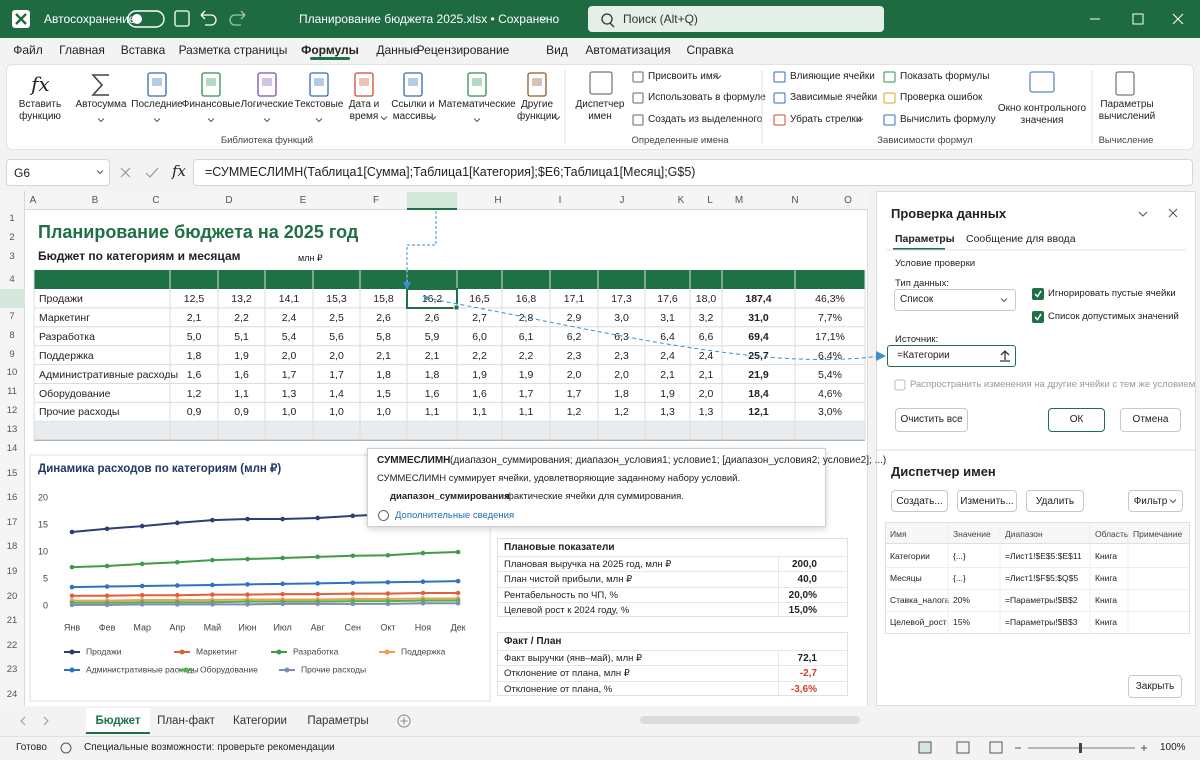 Image resolution: width=1200 pixels, height=760 pixels. What do you see at coordinates (1155, 501) in the screenshot?
I see `name-manager-button: Фильтр` at bounding box center [1155, 501].